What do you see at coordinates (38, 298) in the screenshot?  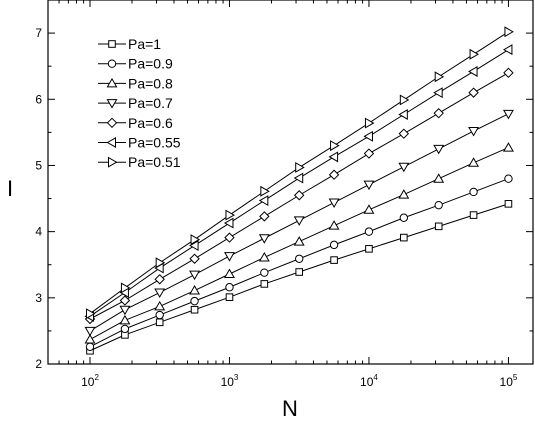 I see `y-tick-label: 3` at bounding box center [38, 298].